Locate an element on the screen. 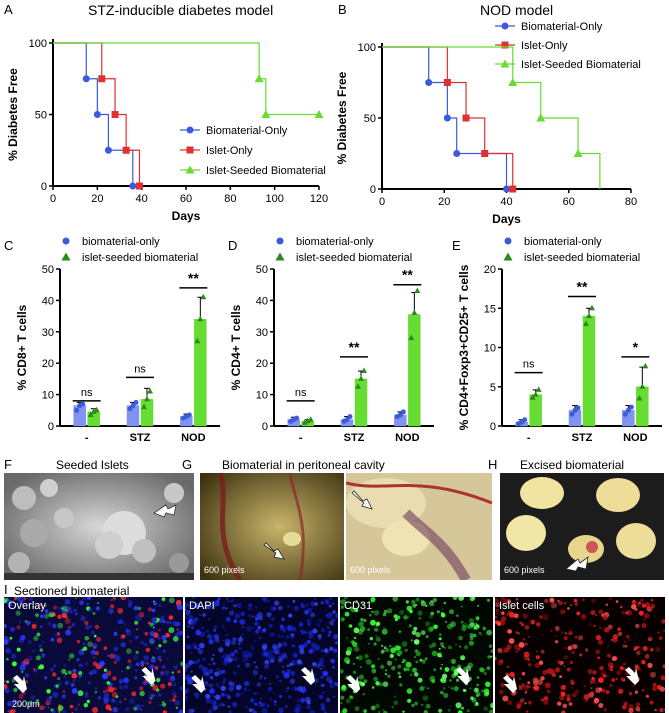  arrow-icon is located at coordinates (148, 676).